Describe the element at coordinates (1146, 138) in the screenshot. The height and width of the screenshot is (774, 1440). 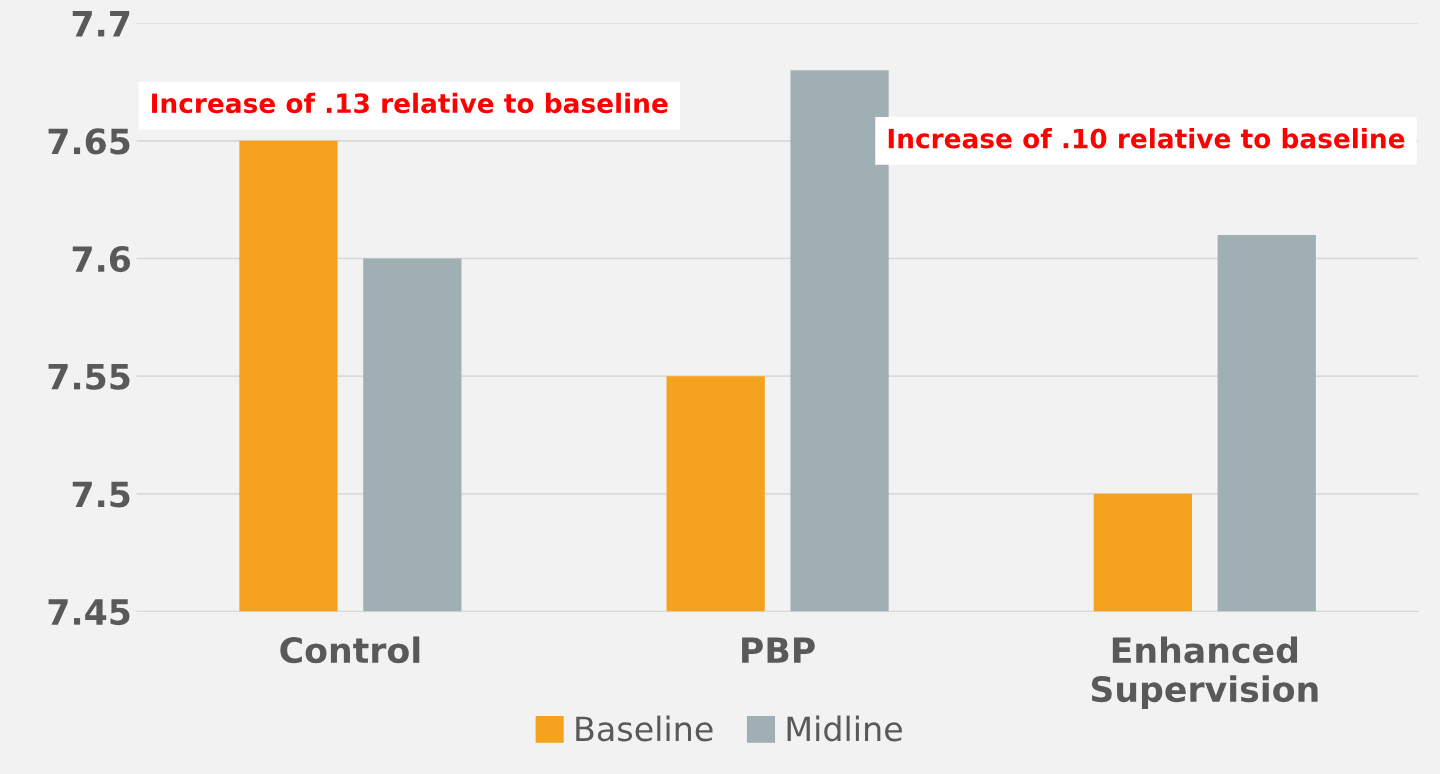
I see `annotation: Increase of .10 relative to baseline` at that location.